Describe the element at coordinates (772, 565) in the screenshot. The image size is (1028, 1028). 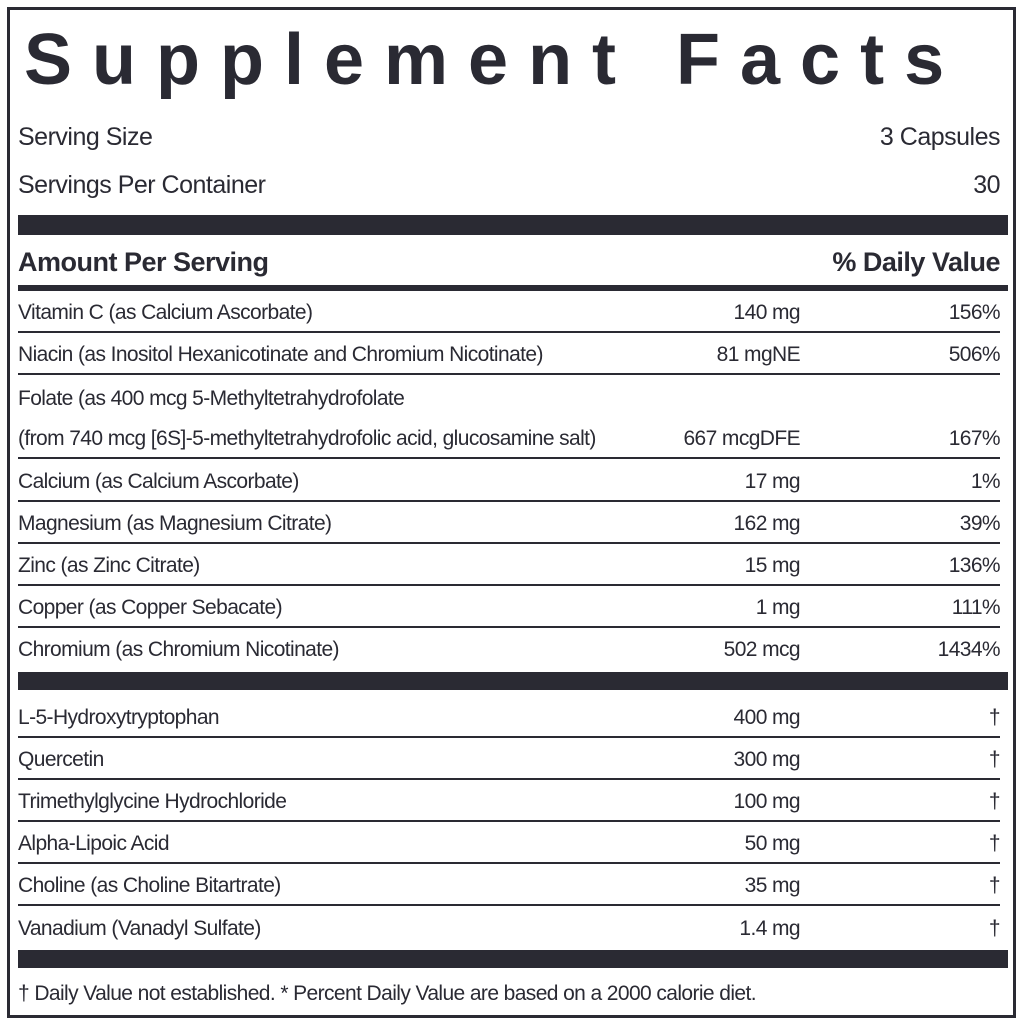
I see `nutrient-amount: 15 mg` at that location.